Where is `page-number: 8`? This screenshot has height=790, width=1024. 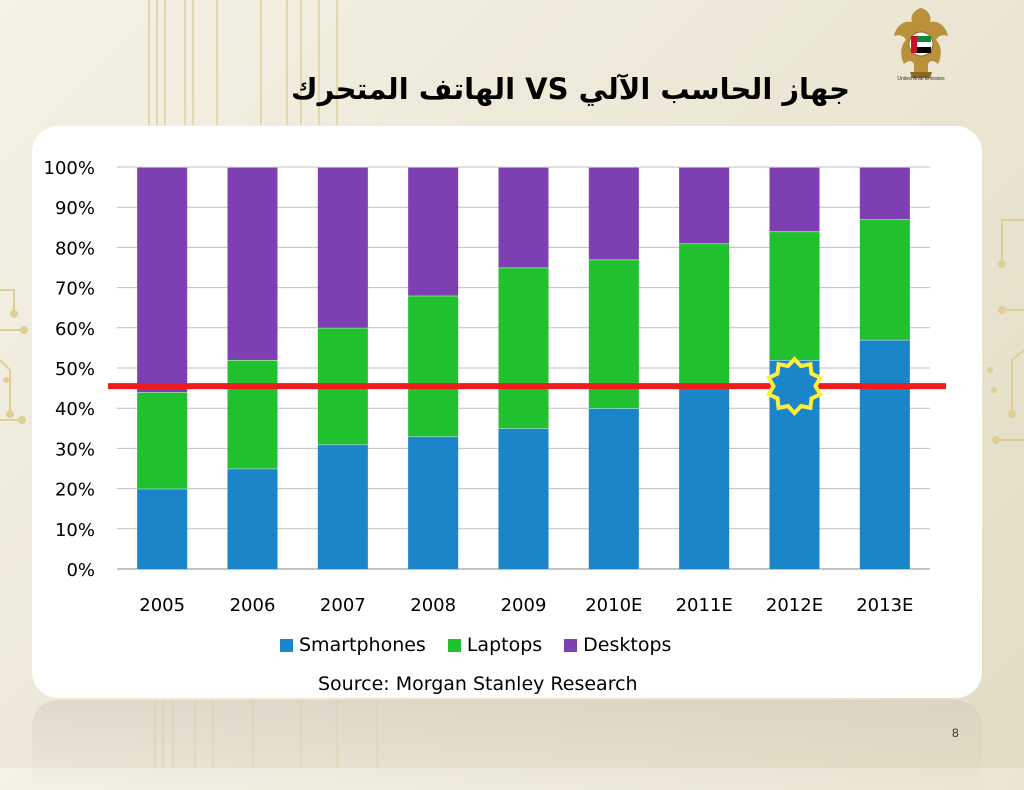
page-number: 8 is located at coordinates (955, 733).